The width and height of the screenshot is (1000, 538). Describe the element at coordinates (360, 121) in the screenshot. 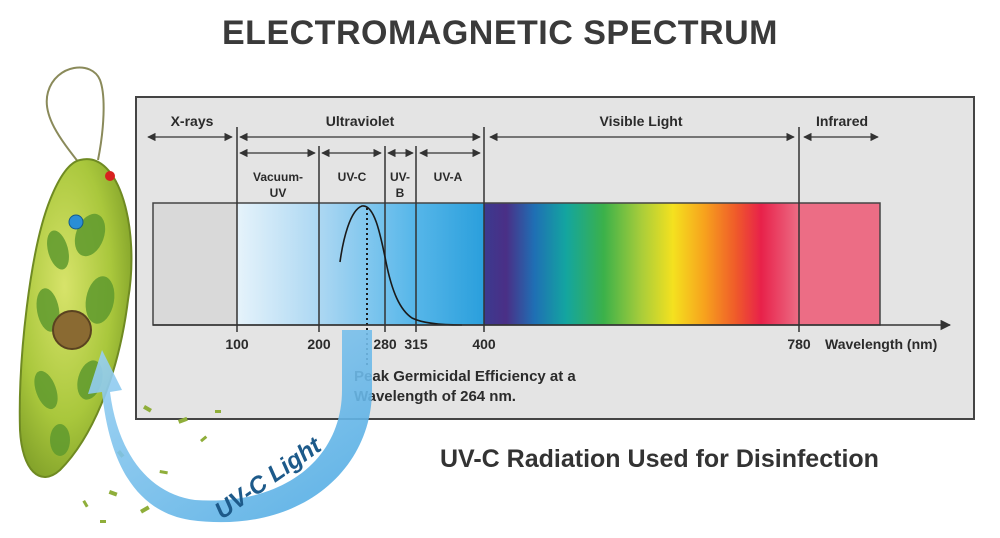

I see `region-label-ultraviolet: Ultraviolet` at that location.